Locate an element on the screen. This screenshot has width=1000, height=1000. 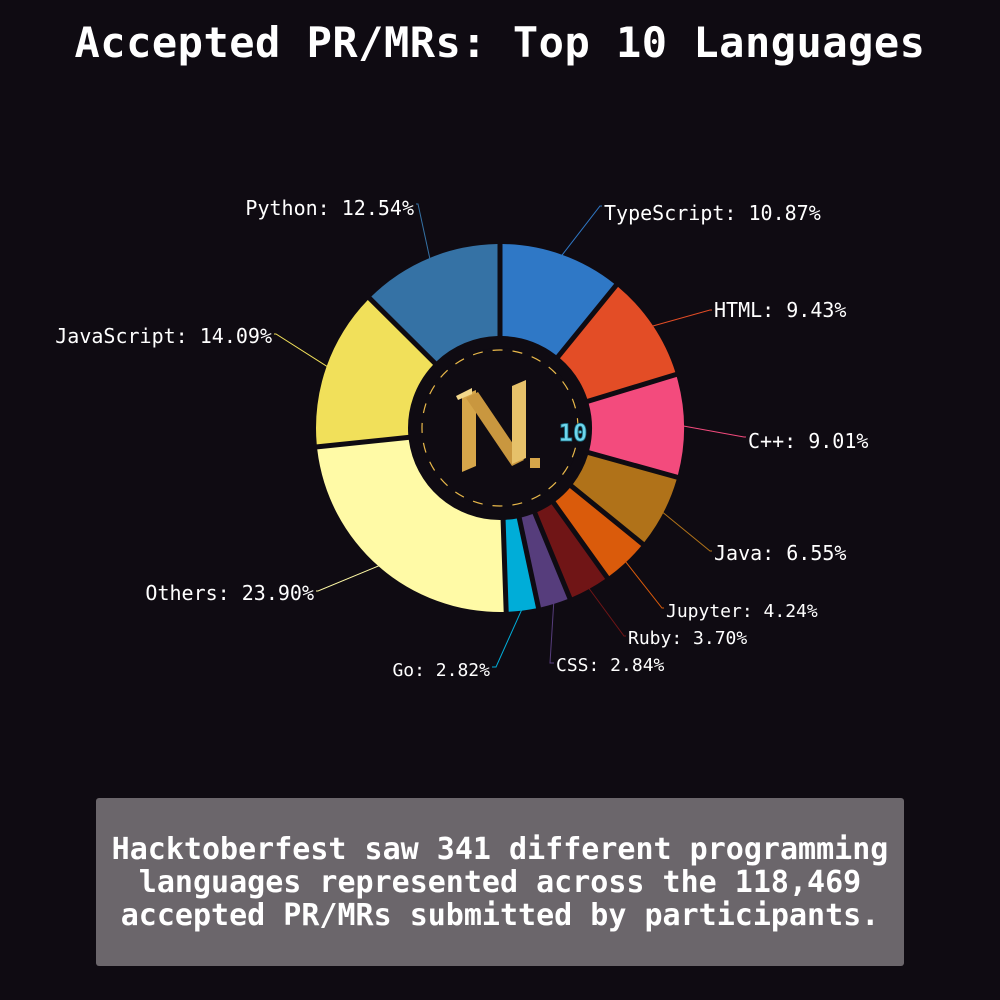
slice-label: Ruby: 3.70% is located at coordinates (687, 638).